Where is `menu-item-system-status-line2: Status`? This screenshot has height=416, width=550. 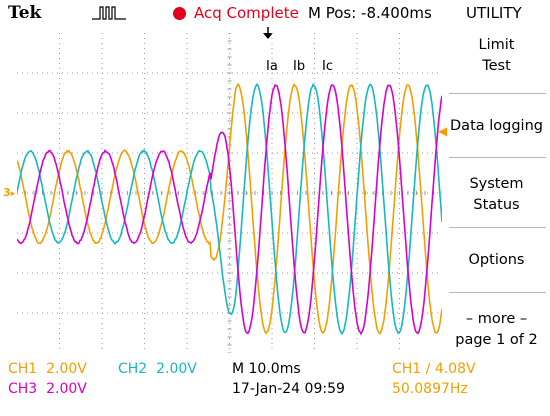
menu-item-system-status-line2: Status is located at coordinates (496, 205).